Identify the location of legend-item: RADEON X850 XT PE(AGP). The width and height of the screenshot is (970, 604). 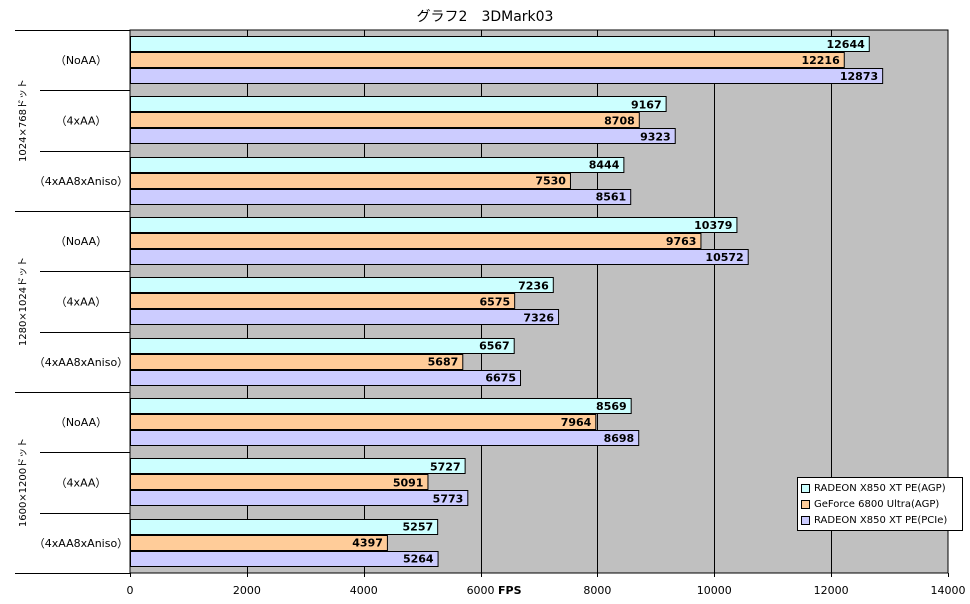
(881, 488).